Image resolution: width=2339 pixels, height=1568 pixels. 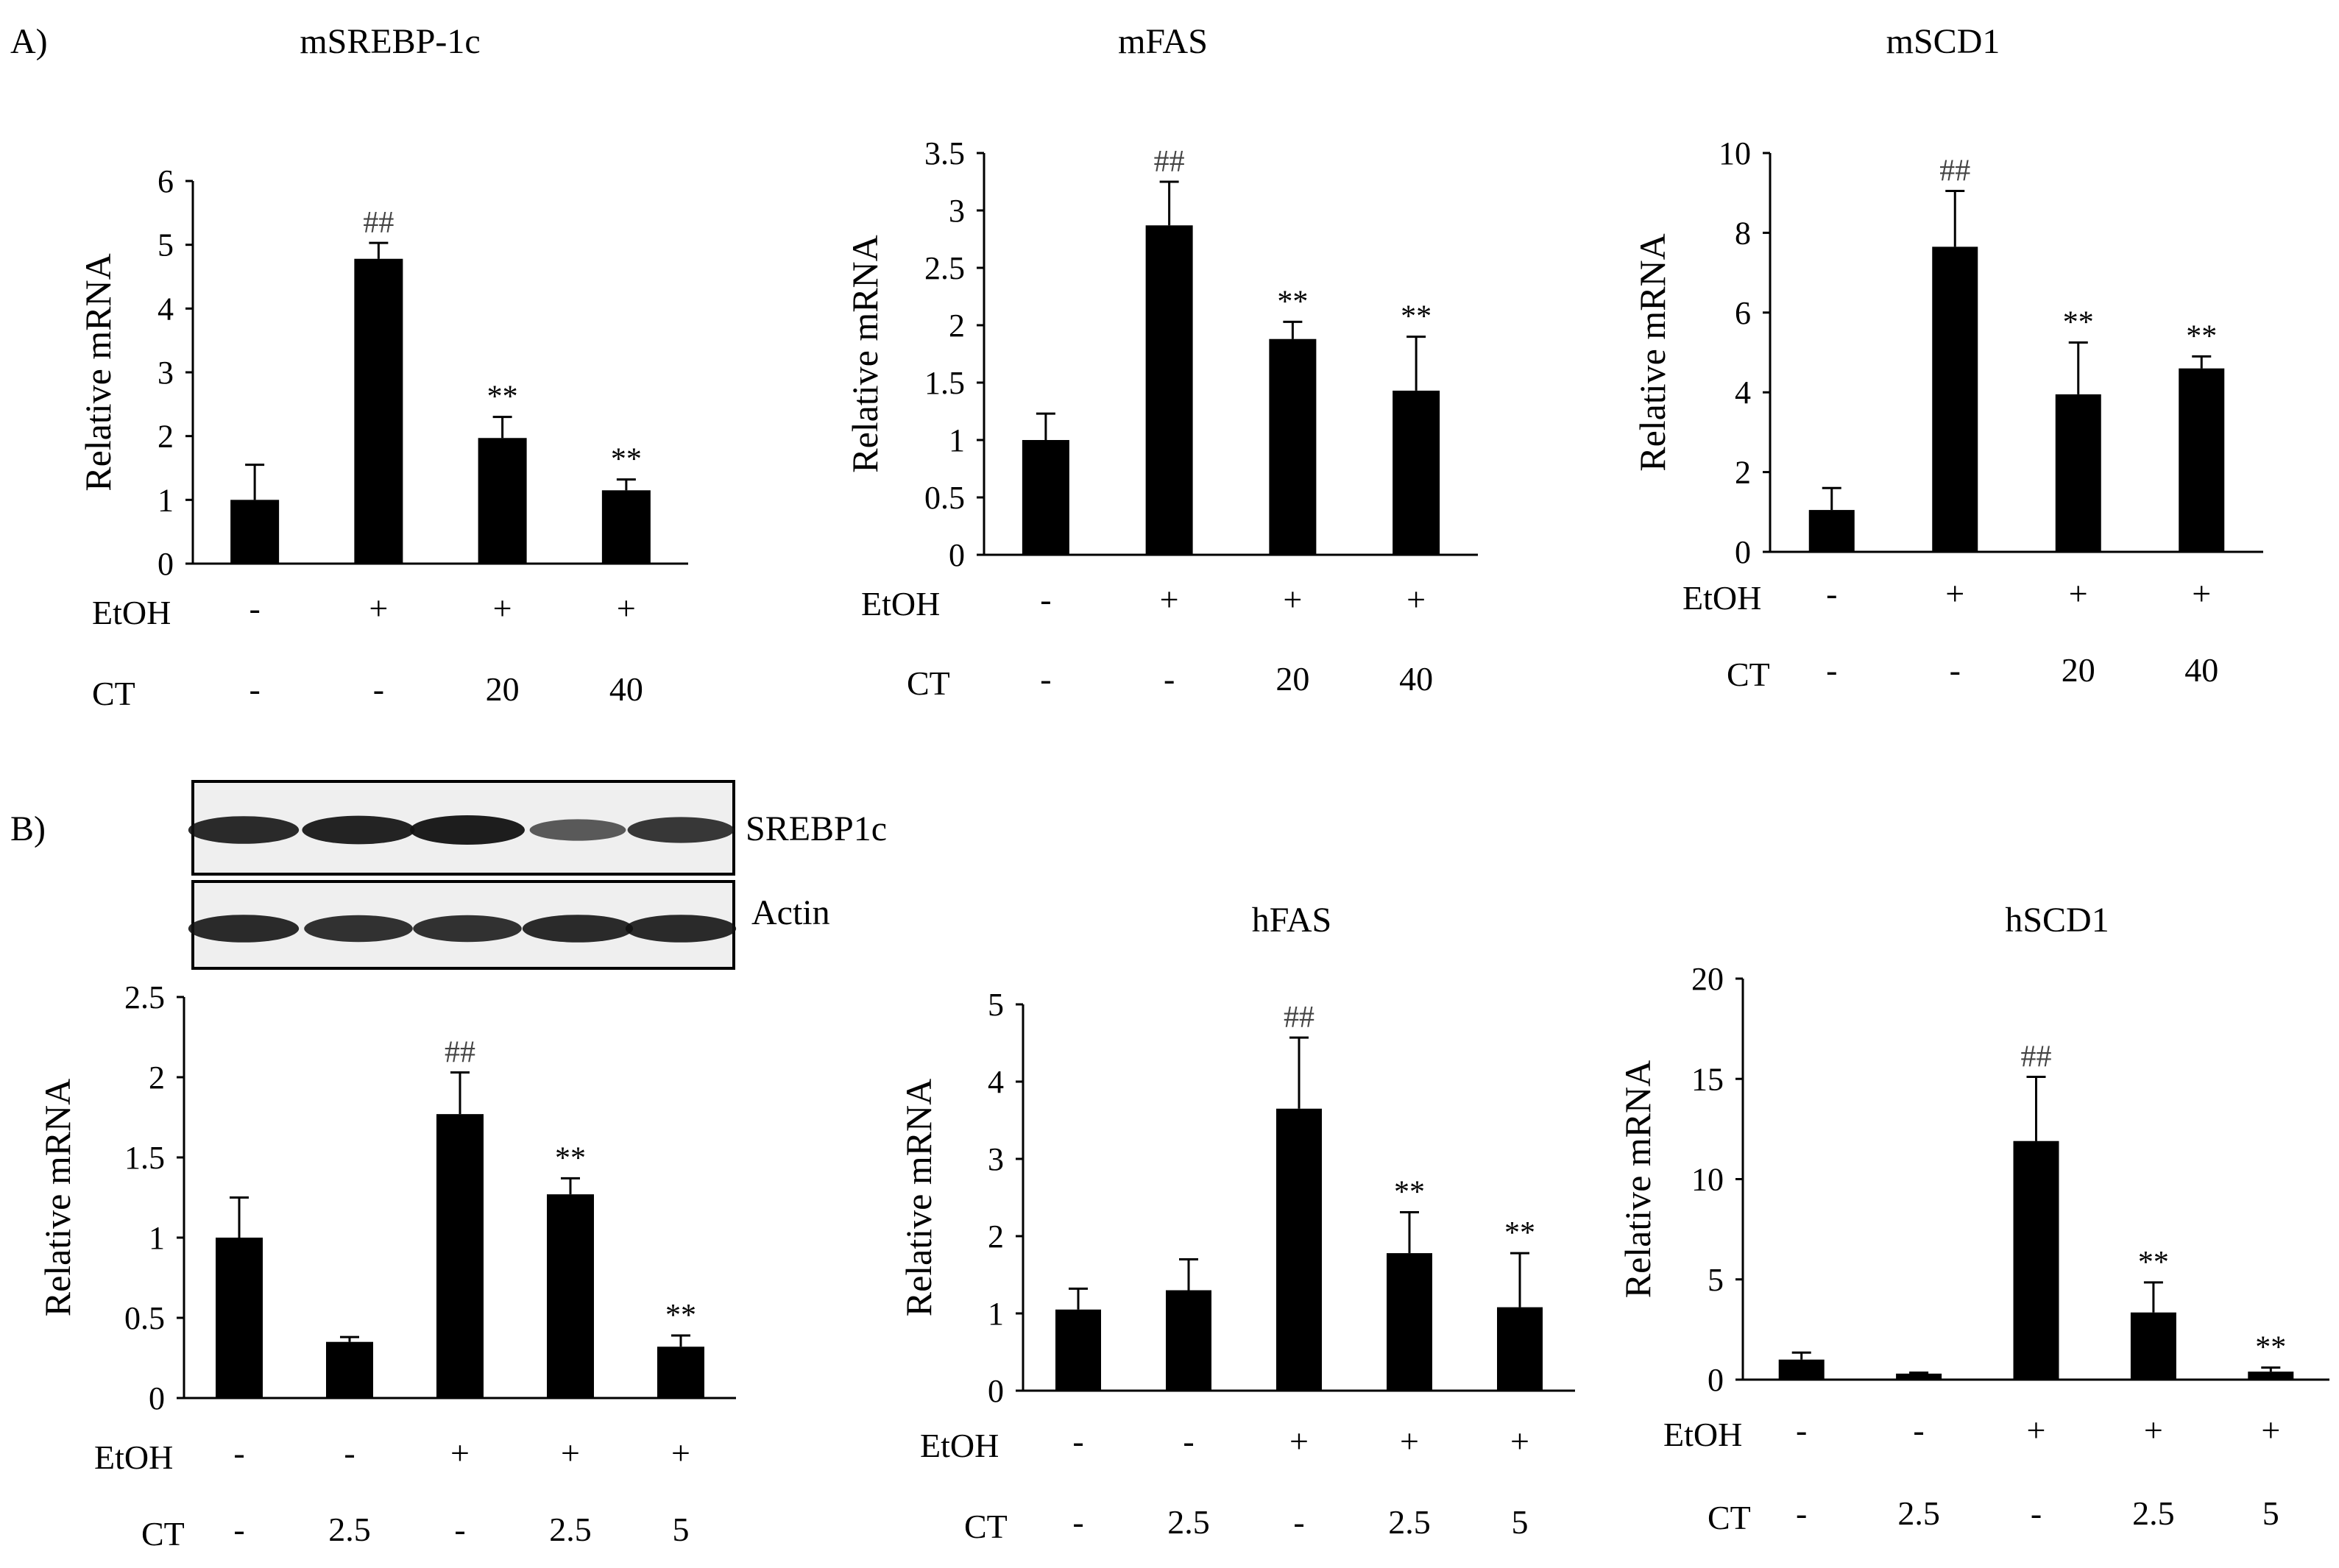 What do you see at coordinates (1292, 920) in the screenshot?
I see `chart-title: hFAS` at bounding box center [1292, 920].